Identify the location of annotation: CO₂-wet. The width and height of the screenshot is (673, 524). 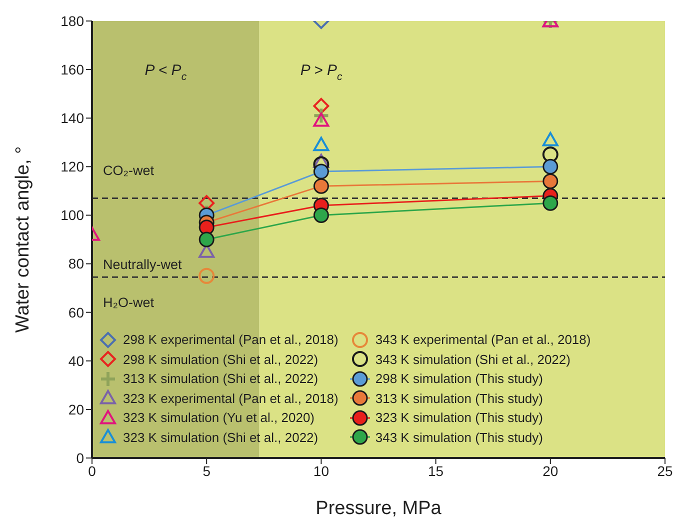
(128, 170).